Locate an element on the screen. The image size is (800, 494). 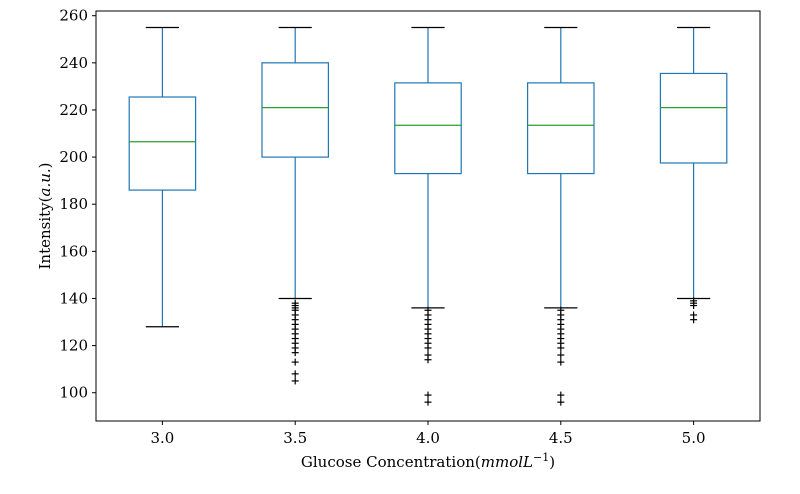
x-axis-label-exponent: −1 is located at coordinates (541, 457).